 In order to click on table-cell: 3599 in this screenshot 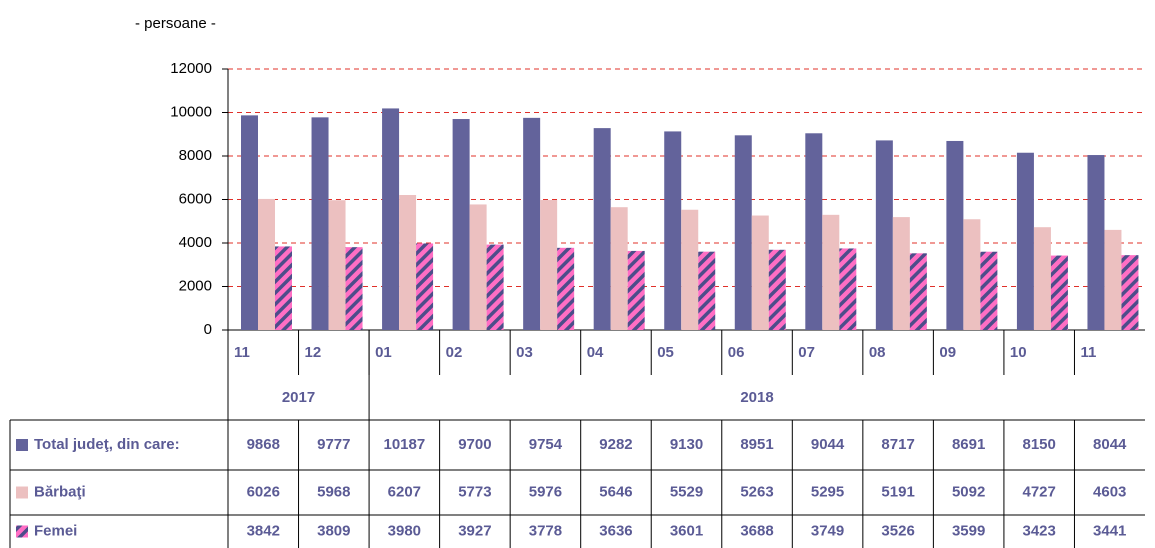, I will do `click(968, 530)`.